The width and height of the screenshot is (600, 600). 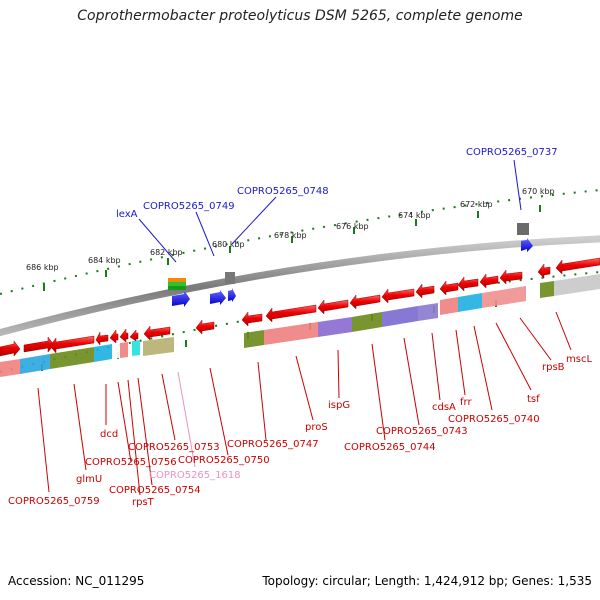 What do you see at coordinates (104, 260) in the screenshot?
I see `scale-label-684: 684 kbp` at bounding box center [104, 260].